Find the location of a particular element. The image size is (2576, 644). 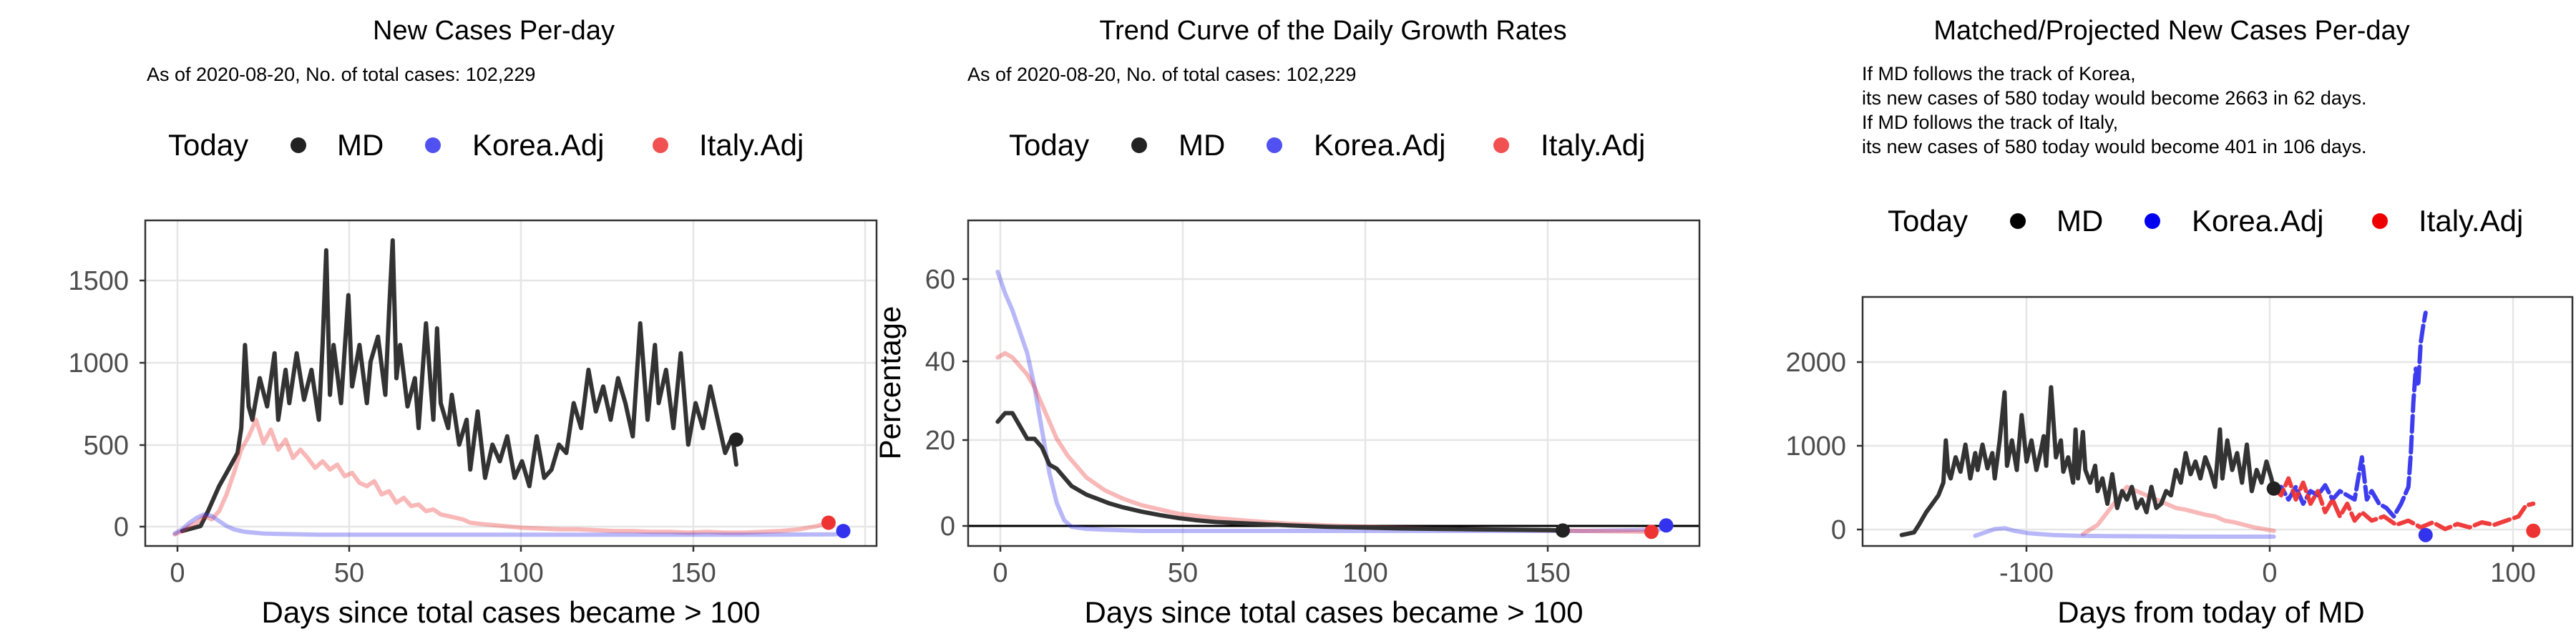

series-line-korea-adj-projection is located at coordinates (2349, 415).